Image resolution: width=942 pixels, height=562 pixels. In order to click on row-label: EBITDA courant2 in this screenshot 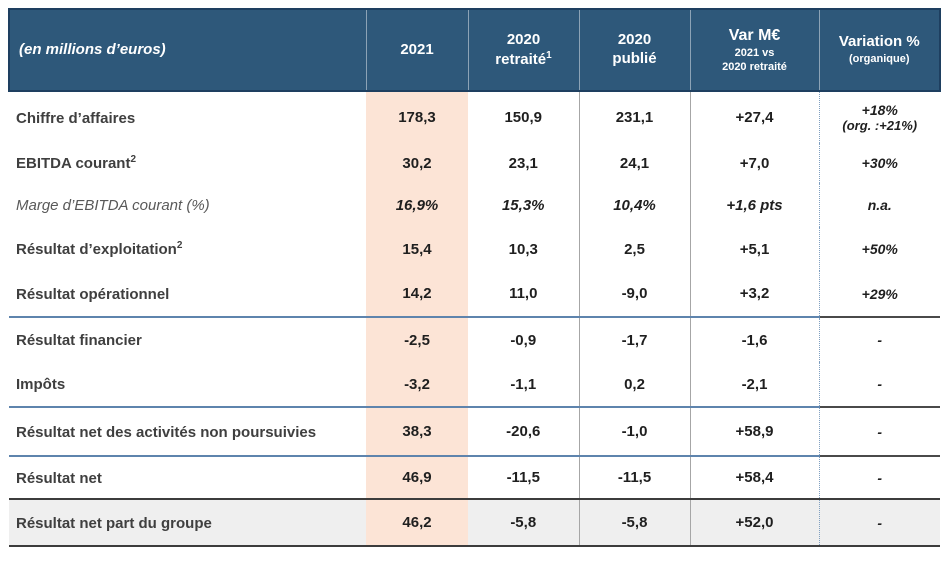, I will do `click(187, 163)`.